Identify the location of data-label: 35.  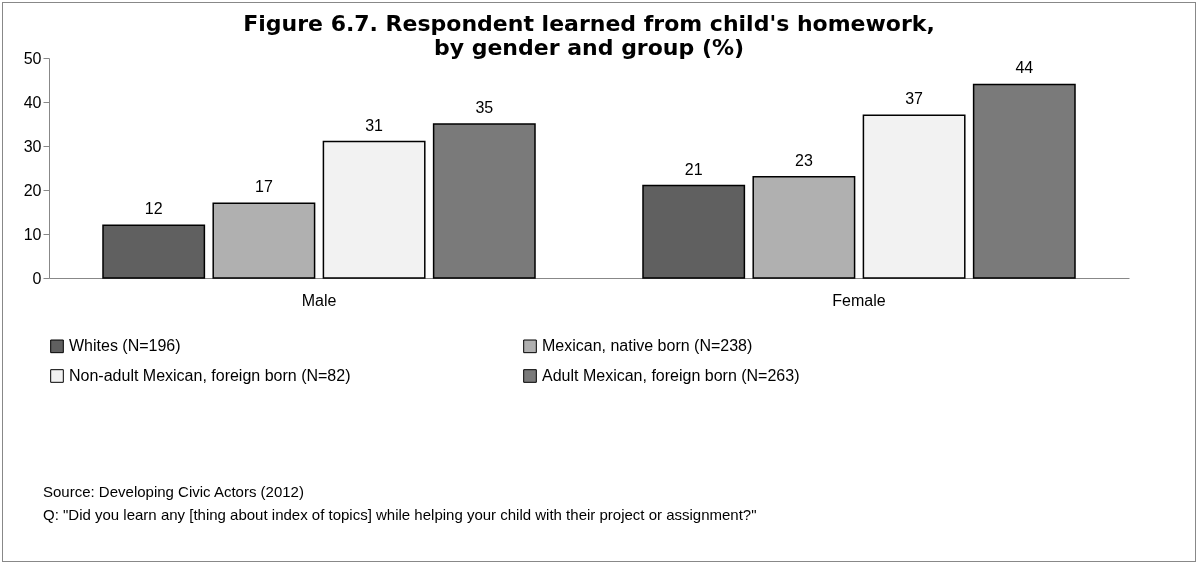
(484, 107).